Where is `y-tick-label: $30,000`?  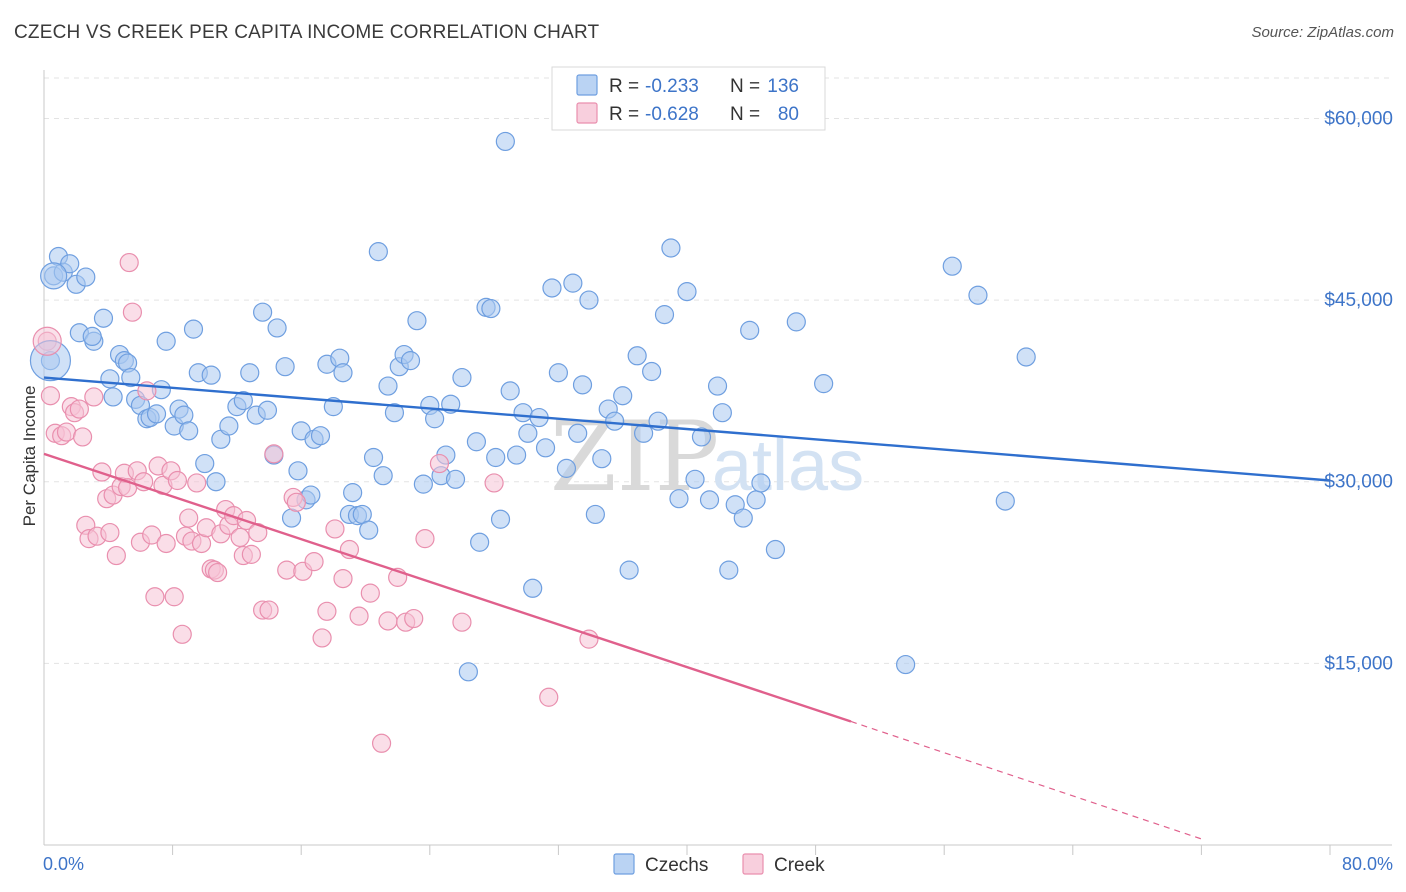 y-tick-label: $30,000 is located at coordinates (1358, 482).